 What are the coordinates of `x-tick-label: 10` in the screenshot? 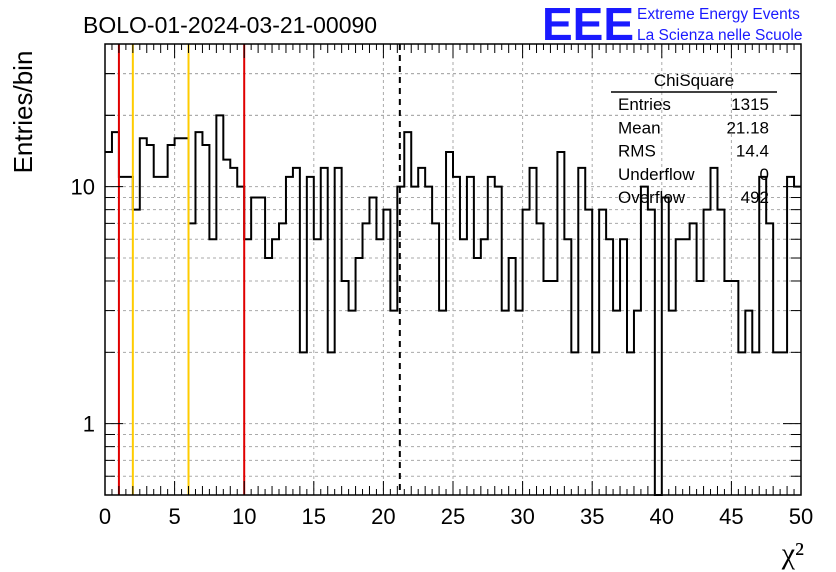 It's located at (244, 516).